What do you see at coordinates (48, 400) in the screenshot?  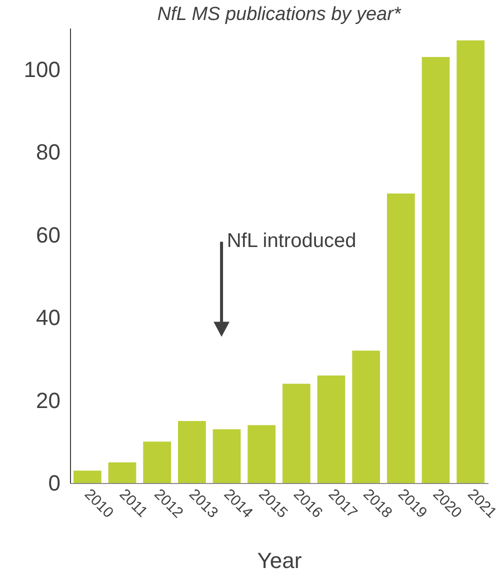 I see `y-tick-label: 20` at bounding box center [48, 400].